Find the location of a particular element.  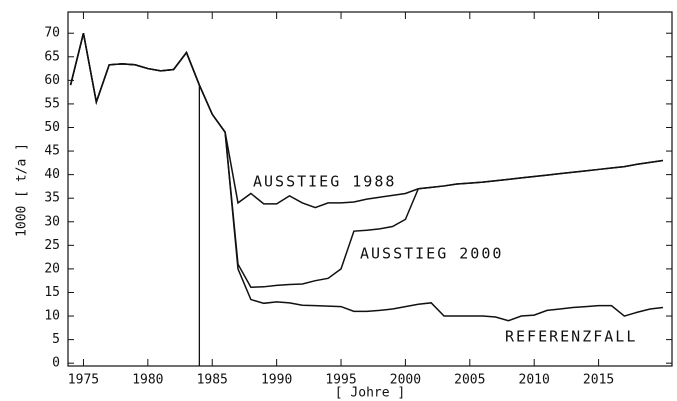

y-tick-label: 40 is located at coordinates (52, 174).